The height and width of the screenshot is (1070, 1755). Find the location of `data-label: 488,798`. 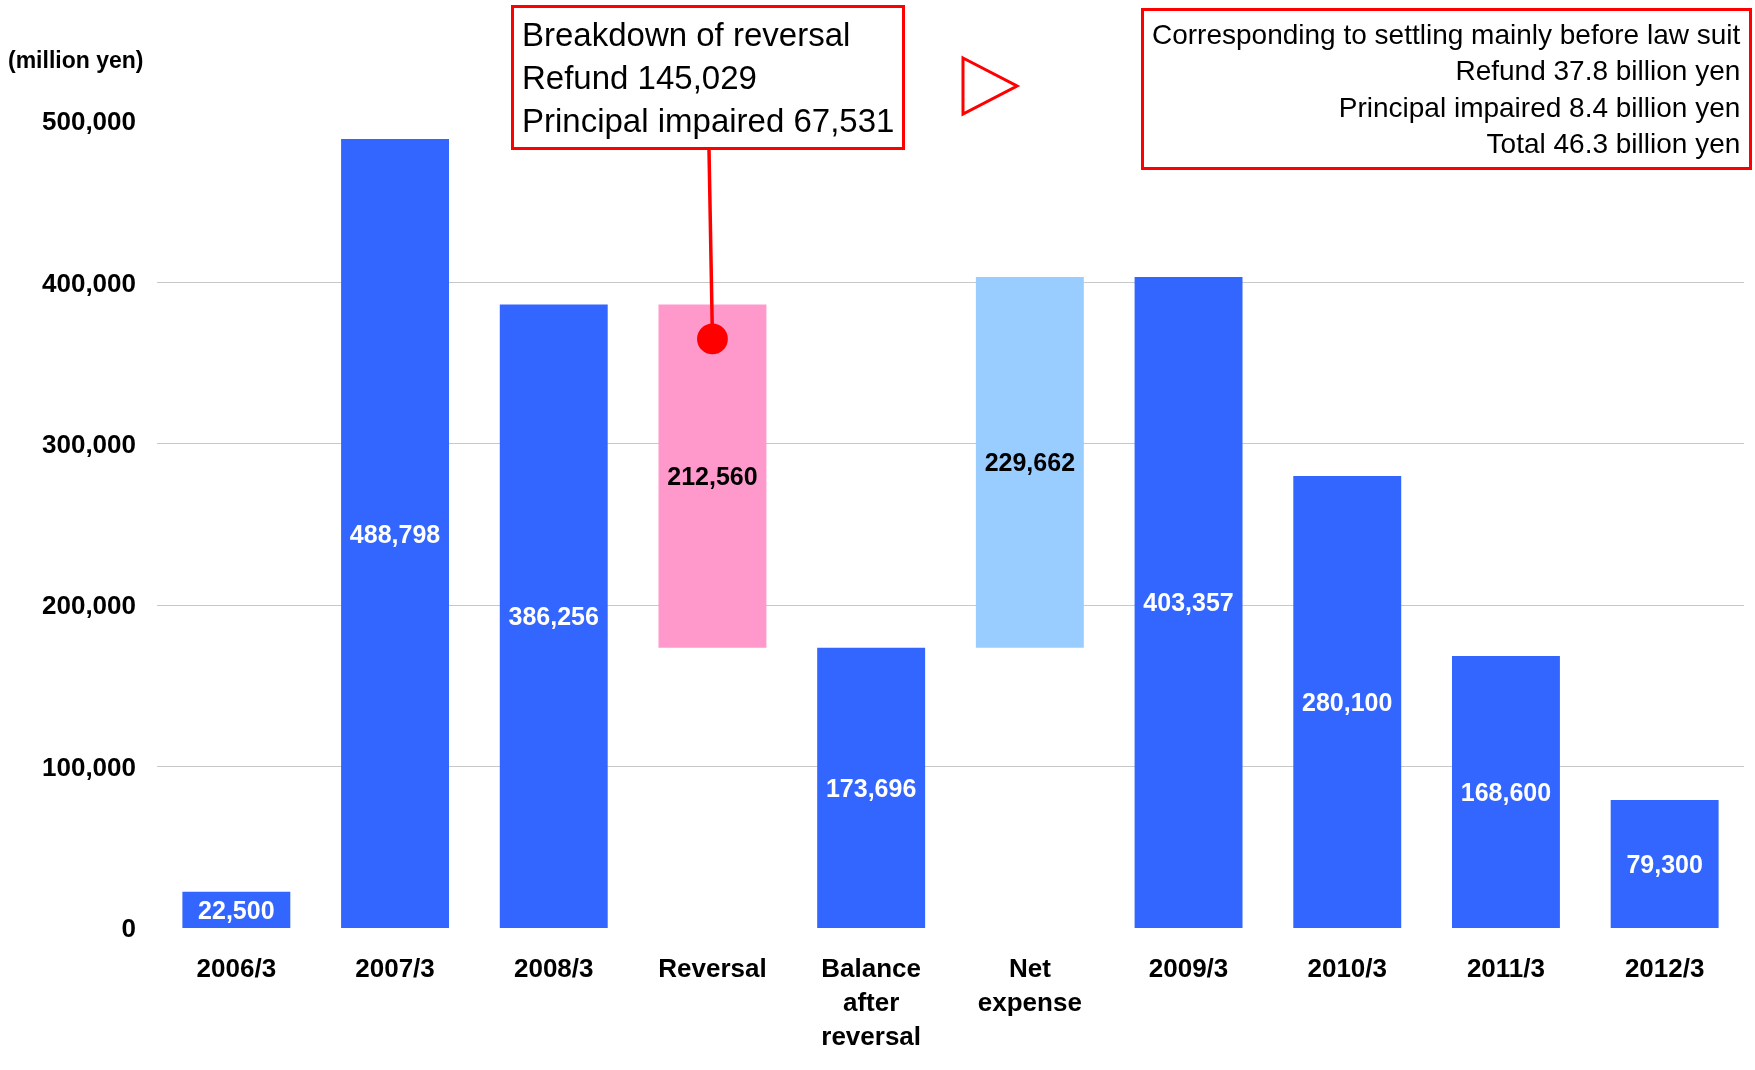

data-label: 488,798 is located at coordinates (395, 533).